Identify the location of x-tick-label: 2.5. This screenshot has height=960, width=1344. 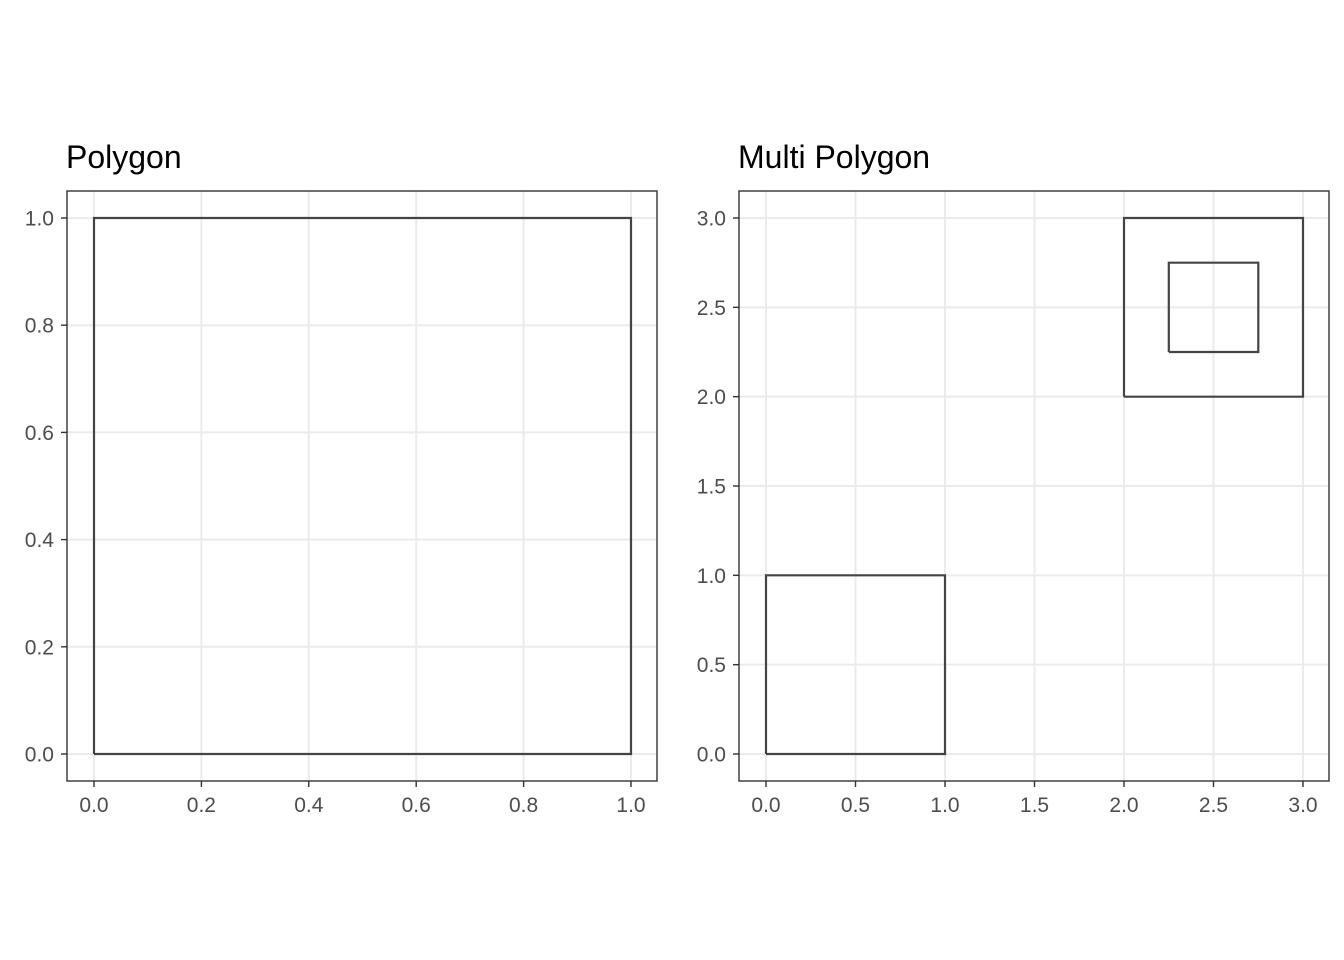
(1213, 805).